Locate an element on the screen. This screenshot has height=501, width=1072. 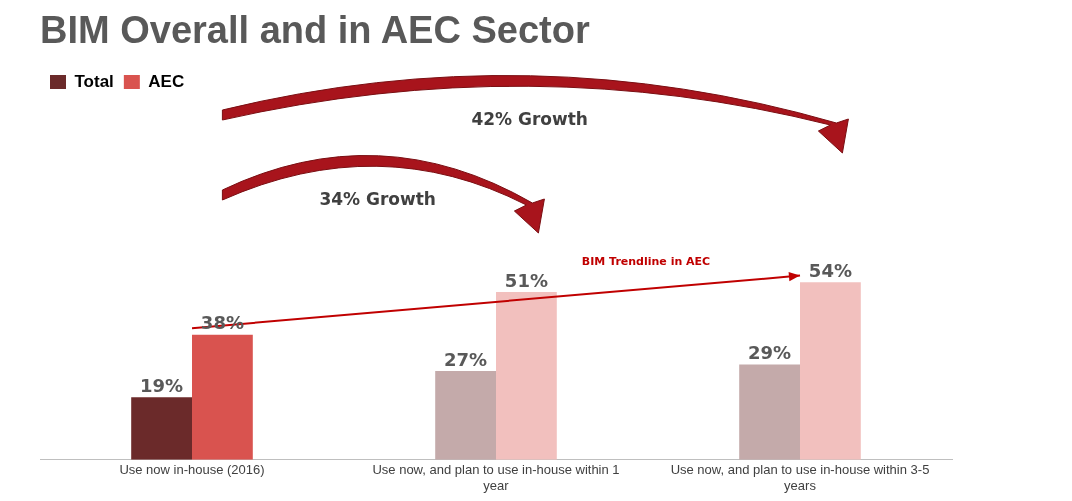
x-tick-label: Use now in-house (2016) is located at coordinates (192, 470).